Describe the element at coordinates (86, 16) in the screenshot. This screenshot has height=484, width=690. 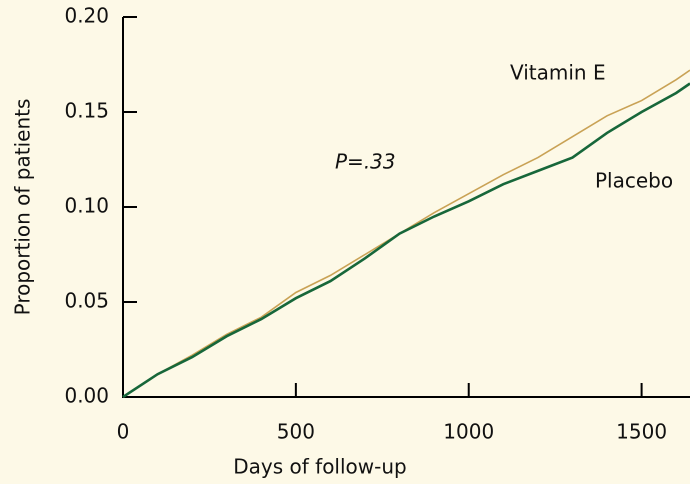
I see `y-tick-label: 0.20` at that location.